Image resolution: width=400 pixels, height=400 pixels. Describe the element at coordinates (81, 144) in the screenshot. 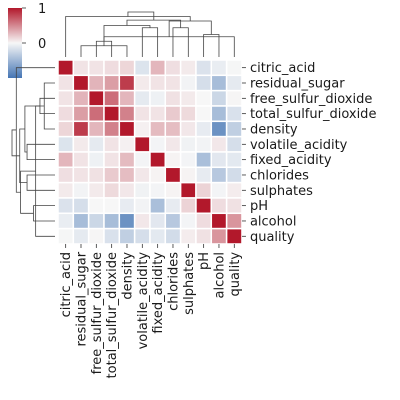

I see `heatmap-cell-volatile-acidity-residual-sugar` at that location.